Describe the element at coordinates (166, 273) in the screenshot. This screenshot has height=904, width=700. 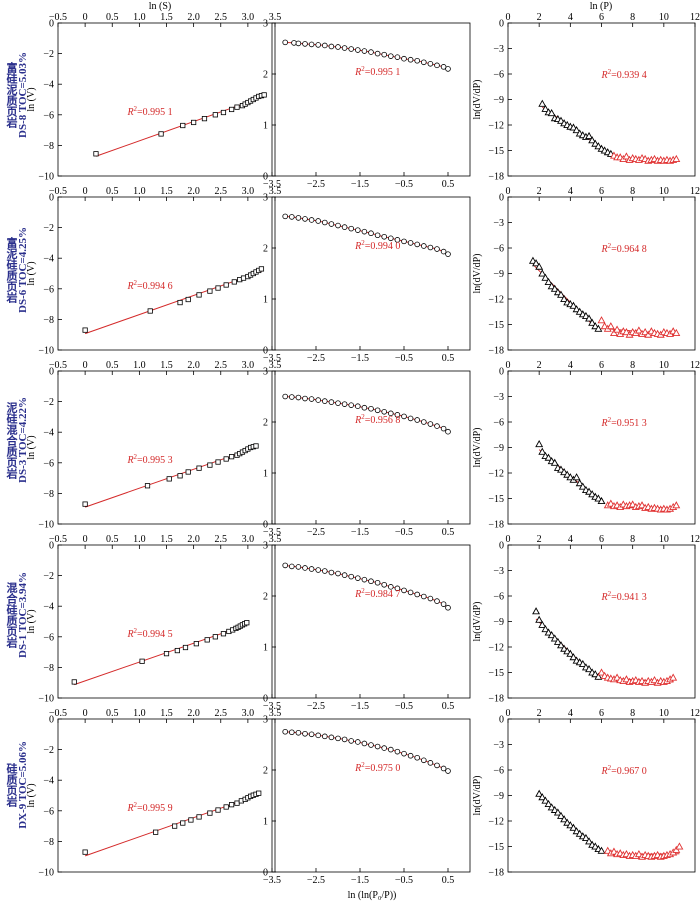
I see `r2c1-plot-frame` at that location.